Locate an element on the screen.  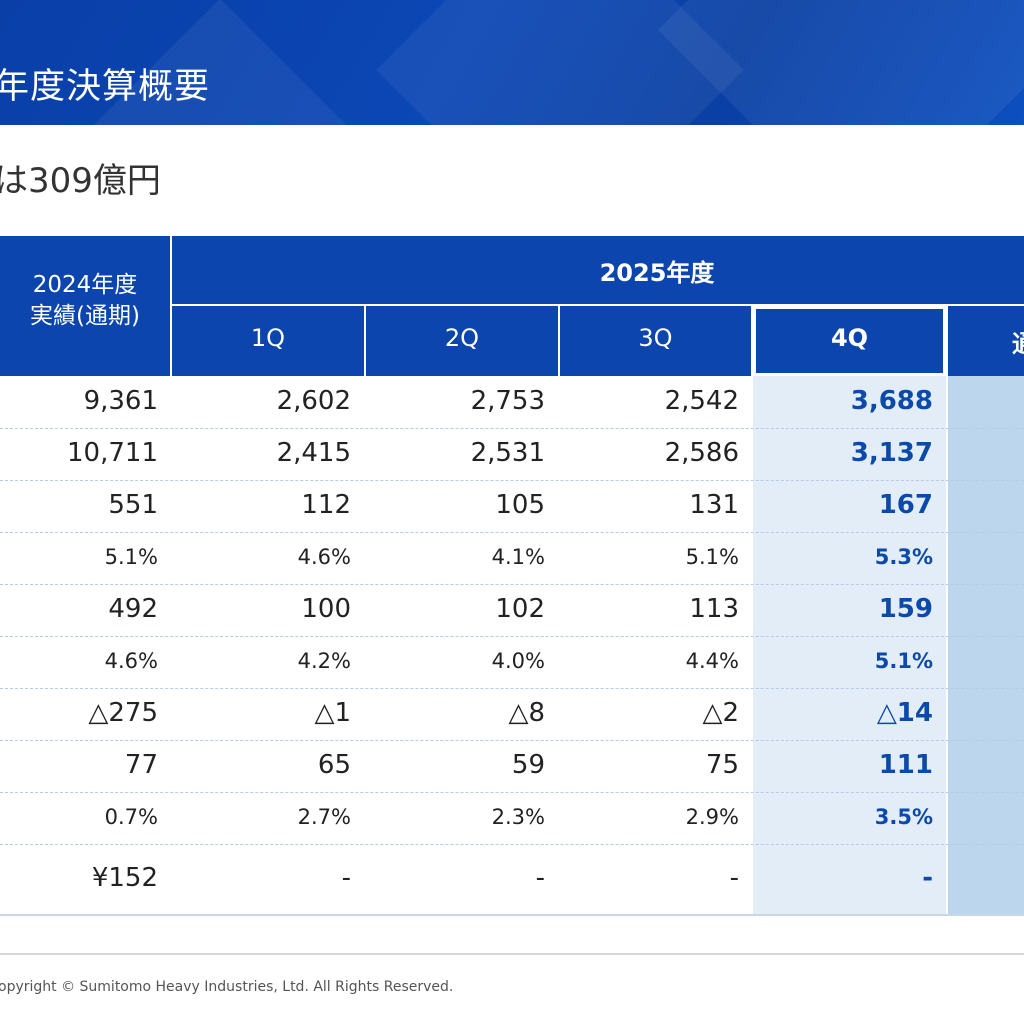
table-cell-q2: 2.3% is located at coordinates (518, 817).